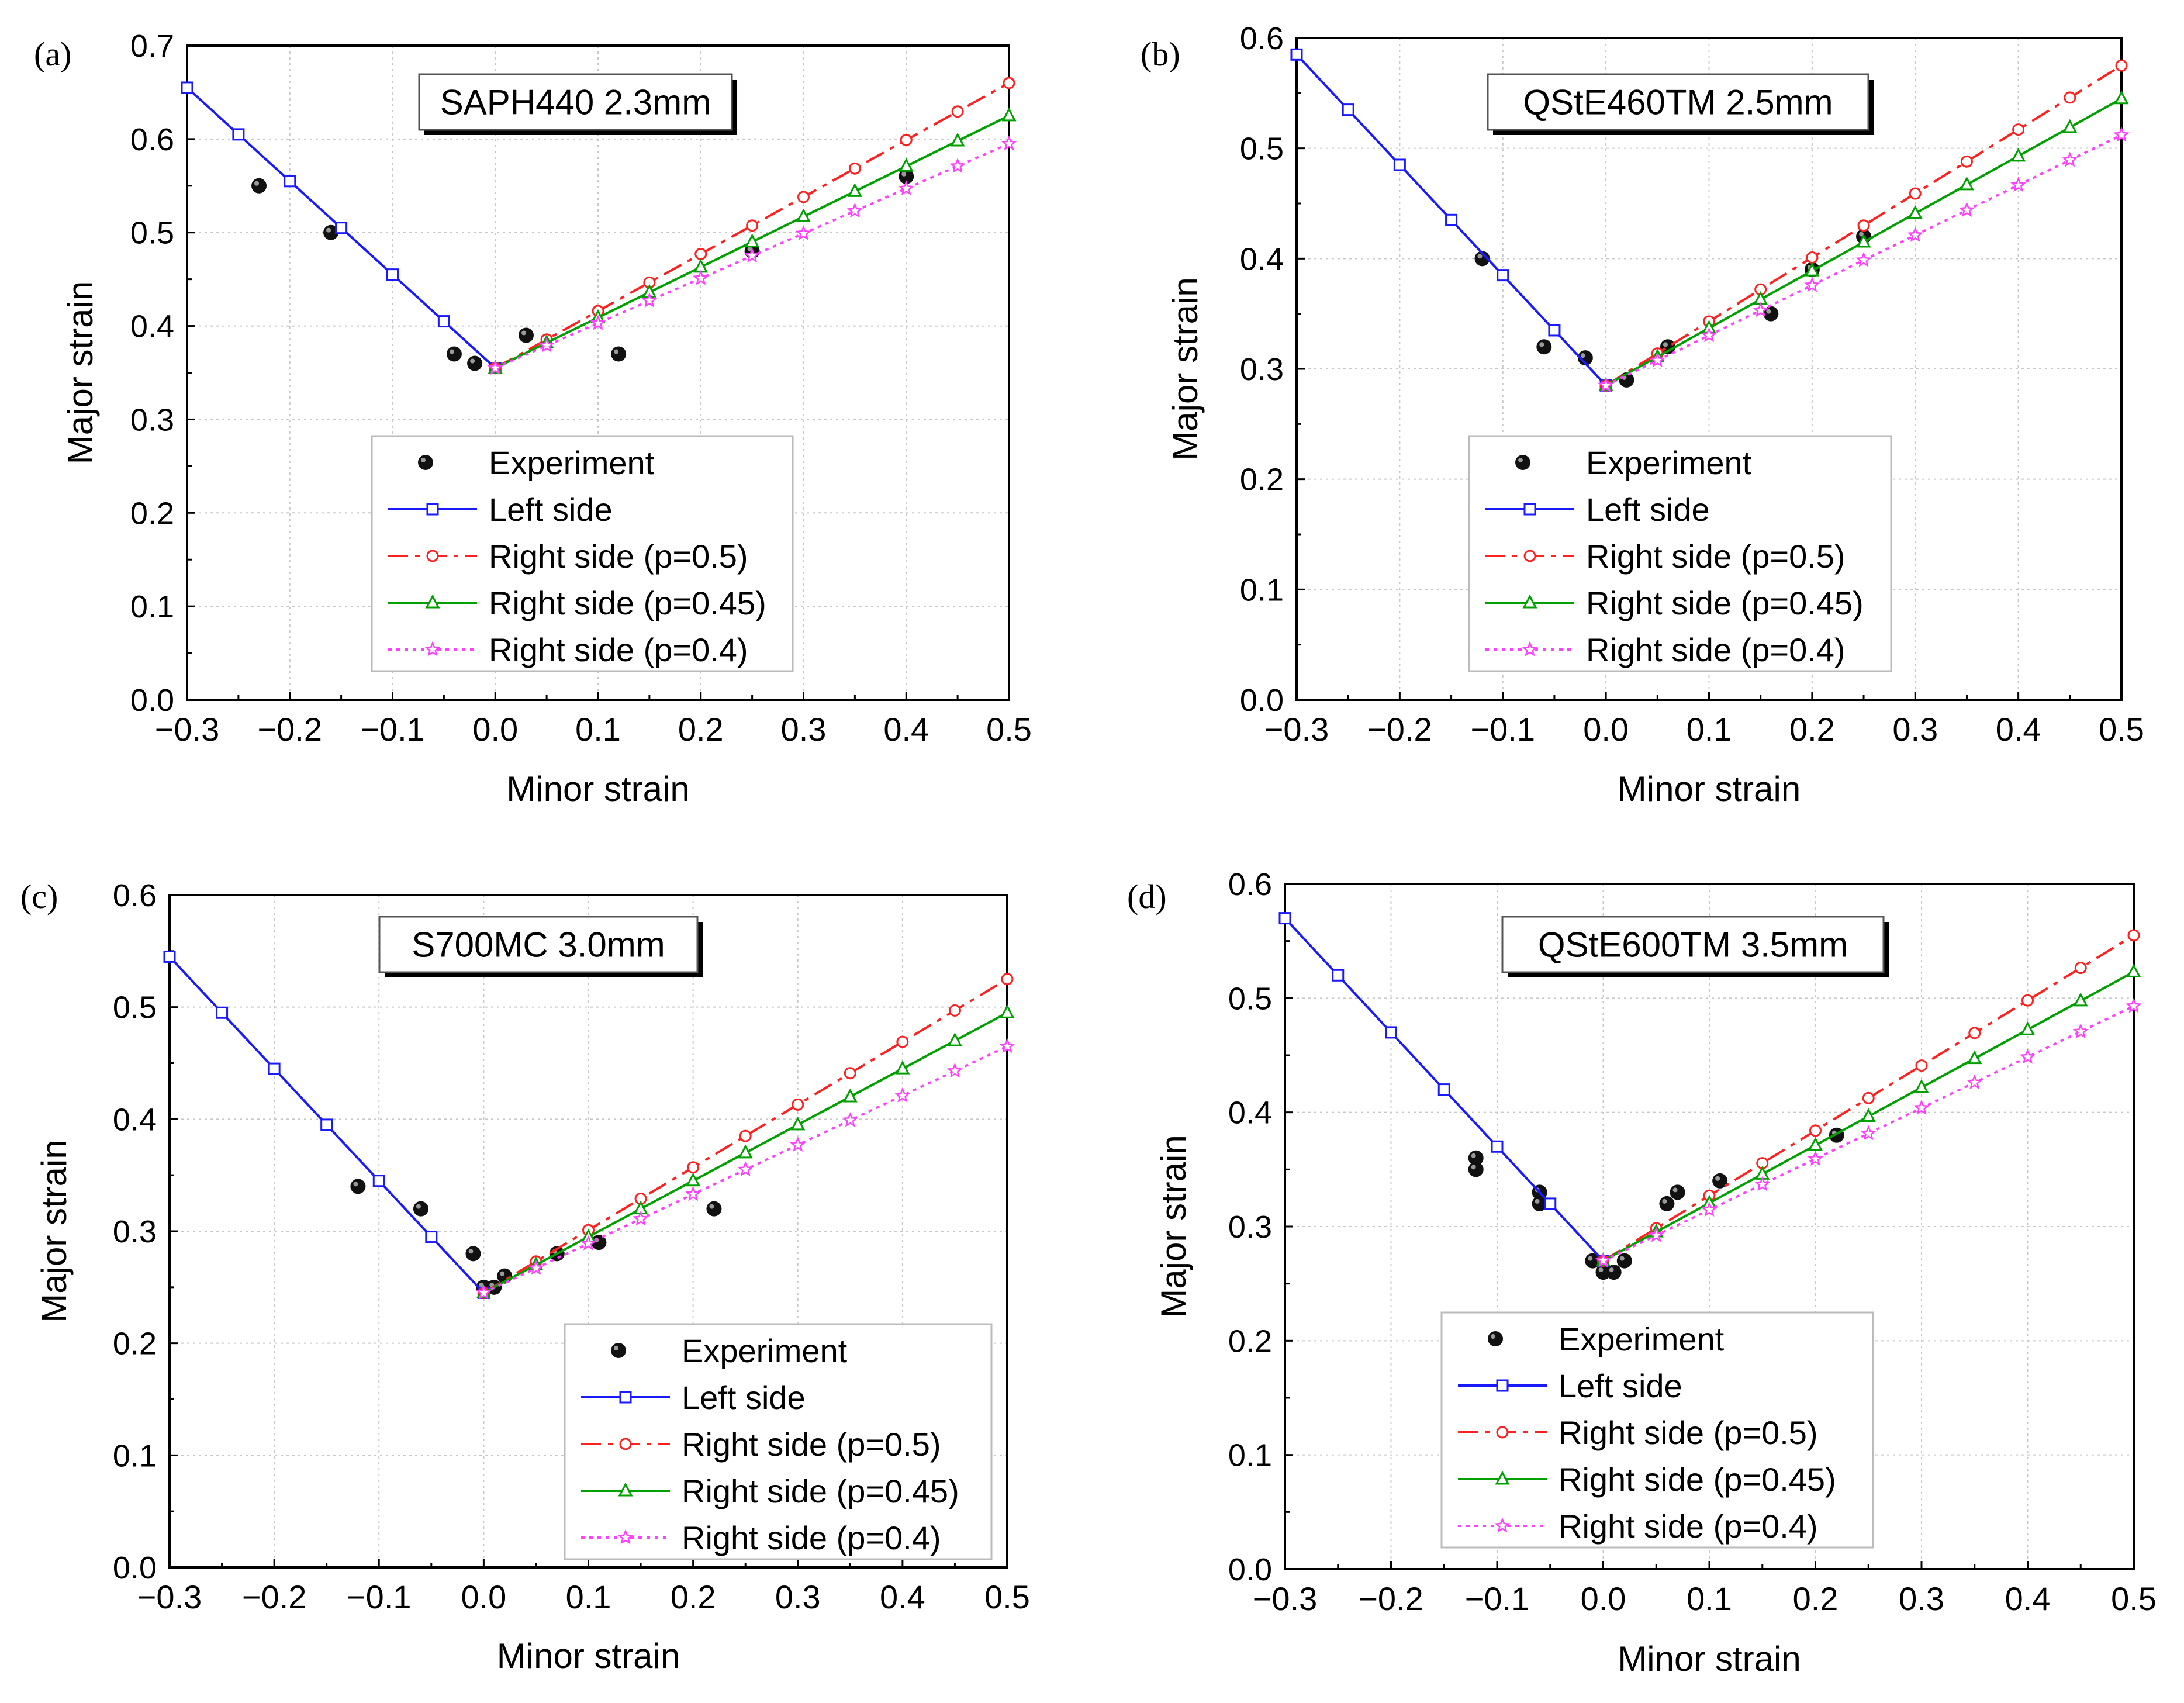 Image resolution: width=2184 pixels, height=1703 pixels. Describe the element at coordinates (483, 1596) in the screenshot. I see `x-tick-label: 0.0` at that location.